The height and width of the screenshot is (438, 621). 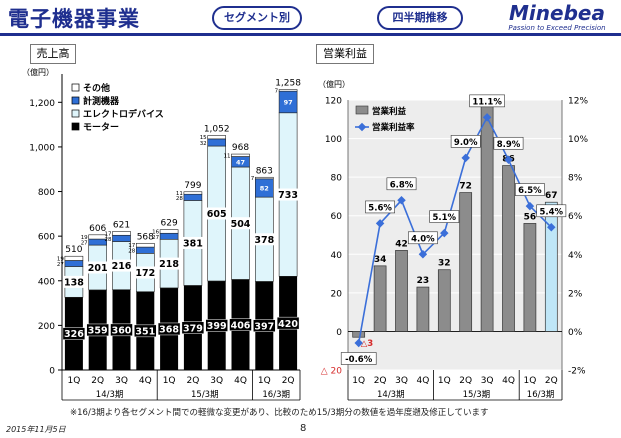 I want to click on sales-y-tick-label: 600, so click(x=46, y=238).